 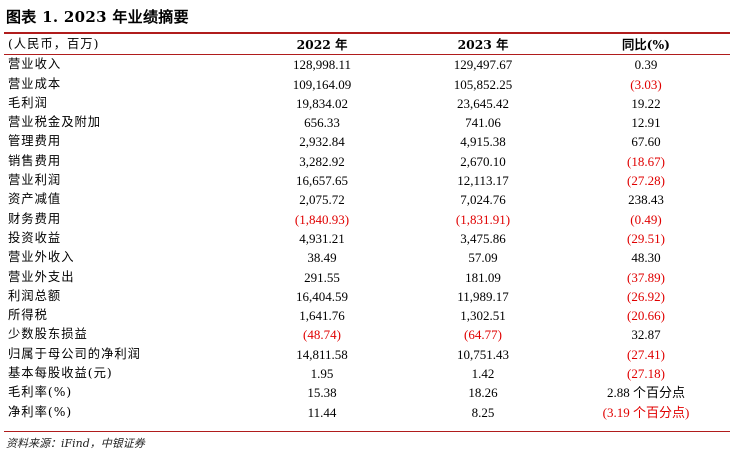 What do you see at coordinates (646, 161) in the screenshot?
I see `value-yoy: (18.67)` at bounding box center [646, 161].